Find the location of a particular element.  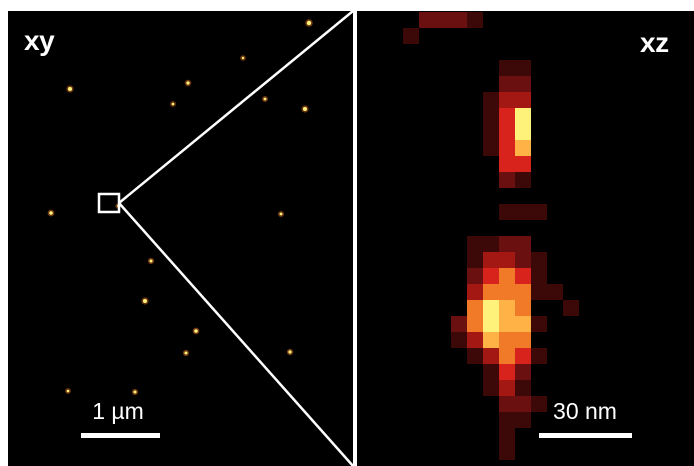

xz-panel-label: xz is located at coordinates (654, 42).